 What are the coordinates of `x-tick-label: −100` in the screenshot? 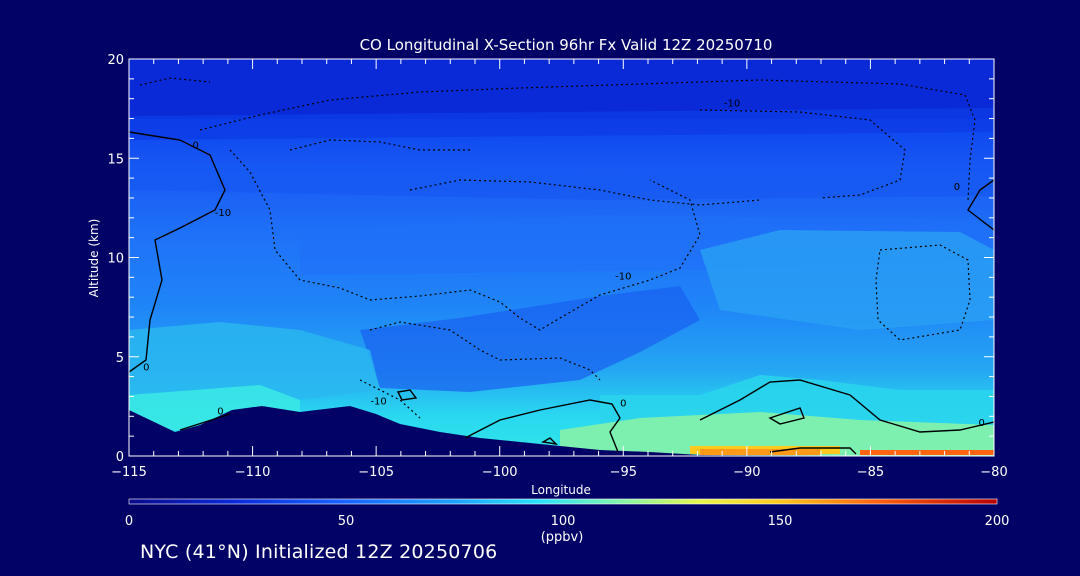 It's located at (500, 472).